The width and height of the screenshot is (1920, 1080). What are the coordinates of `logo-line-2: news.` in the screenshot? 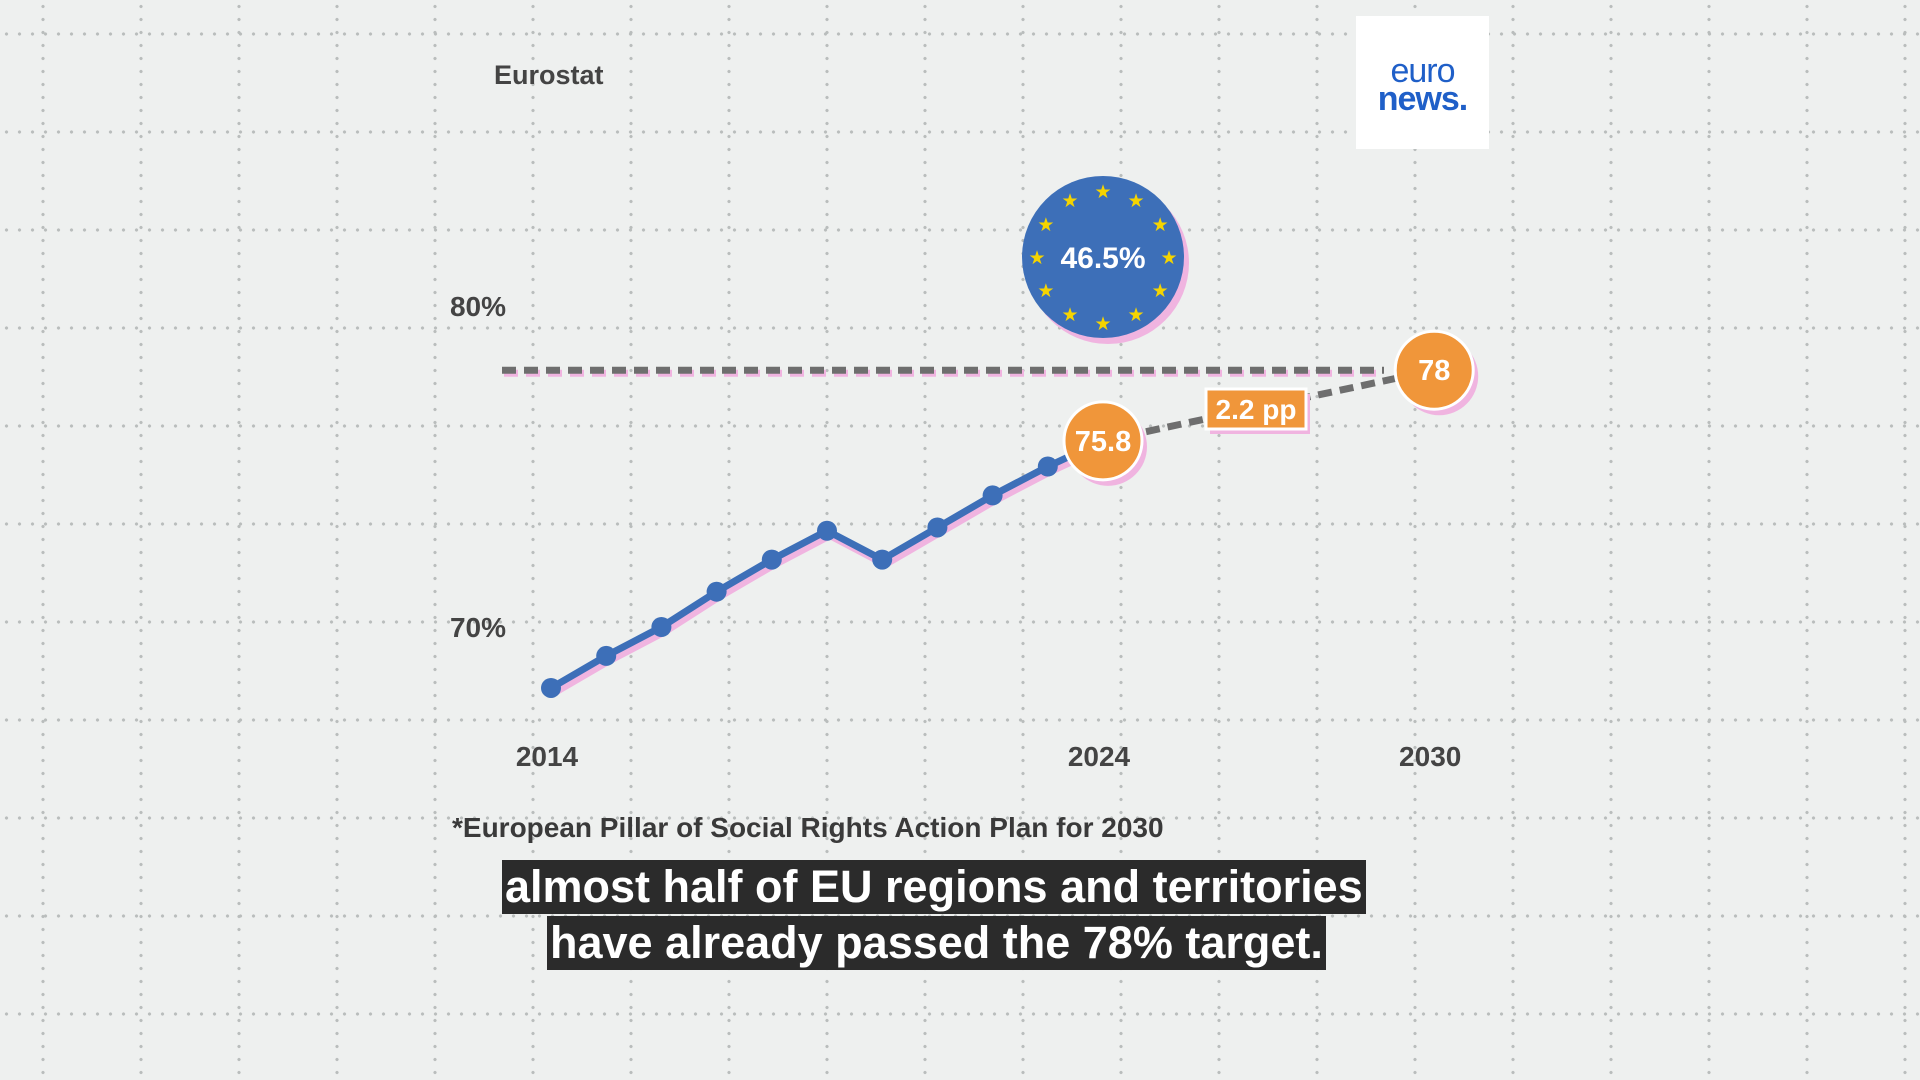 It's located at (1422, 99).